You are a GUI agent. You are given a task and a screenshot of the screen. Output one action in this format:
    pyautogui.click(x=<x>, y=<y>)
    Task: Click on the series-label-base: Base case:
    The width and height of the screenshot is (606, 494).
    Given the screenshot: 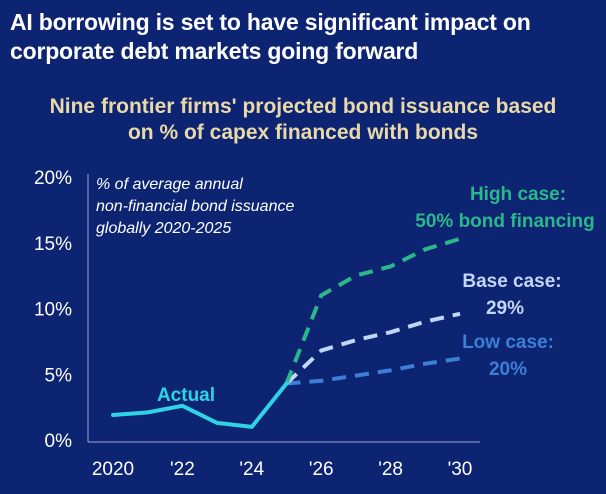 What is the action you would take?
    pyautogui.click(x=511, y=281)
    